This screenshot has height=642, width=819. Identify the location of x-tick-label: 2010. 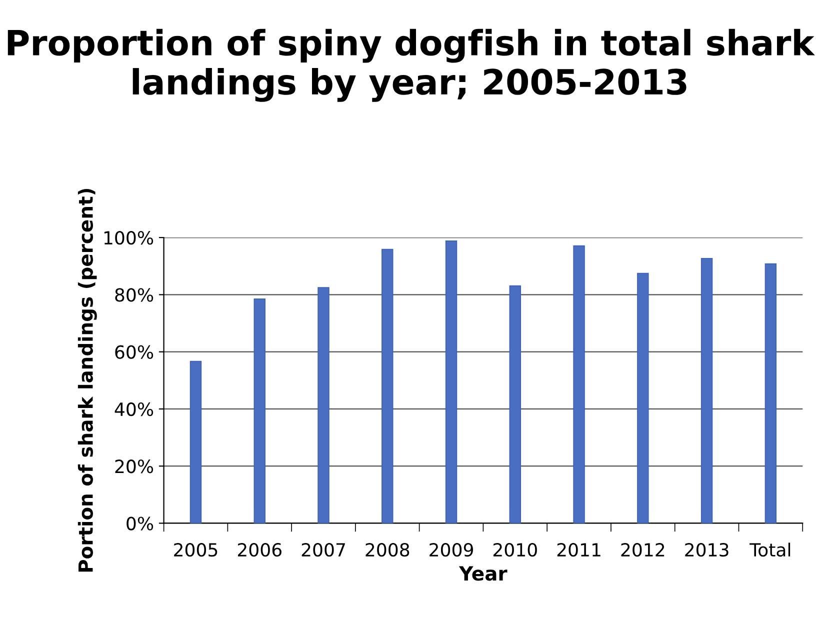
(515, 549).